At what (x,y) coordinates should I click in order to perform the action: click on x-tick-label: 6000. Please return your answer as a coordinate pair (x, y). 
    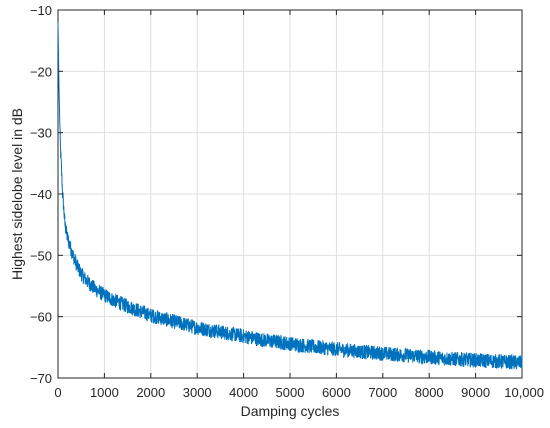
    Looking at the image, I should click on (336, 392).